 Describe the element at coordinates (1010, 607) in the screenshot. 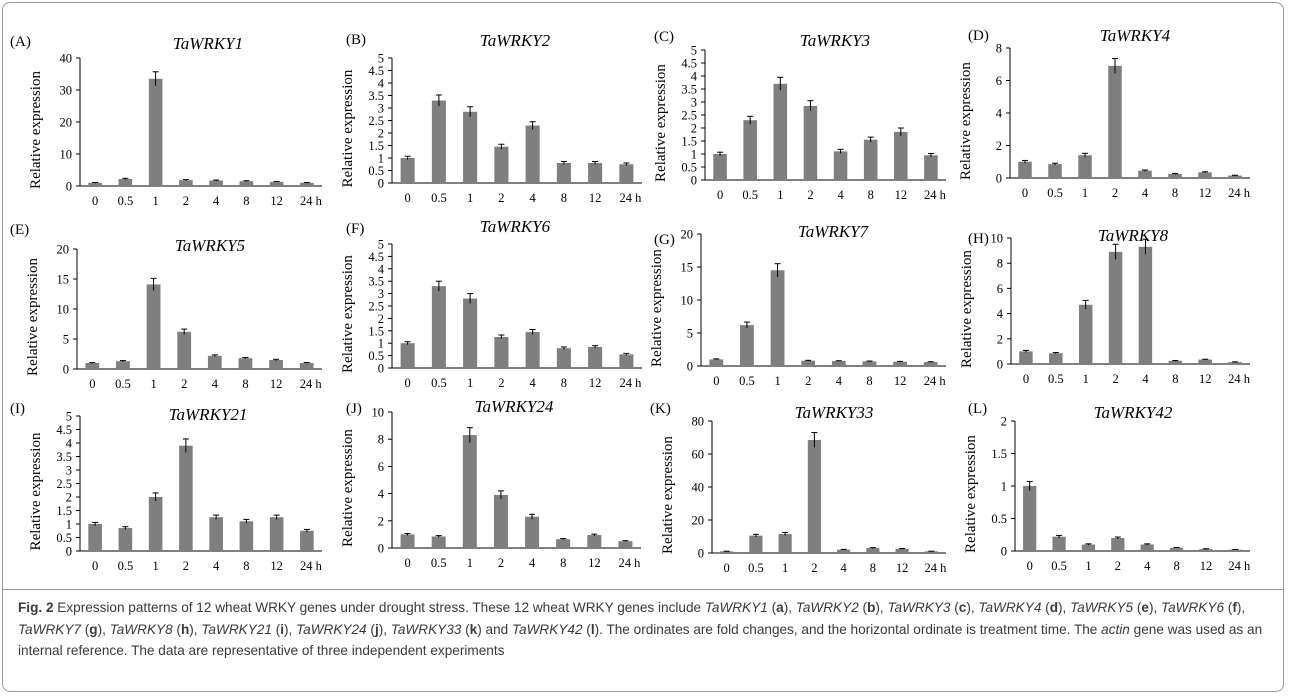

I see `caption-gene-name: TaWRKY4` at that location.